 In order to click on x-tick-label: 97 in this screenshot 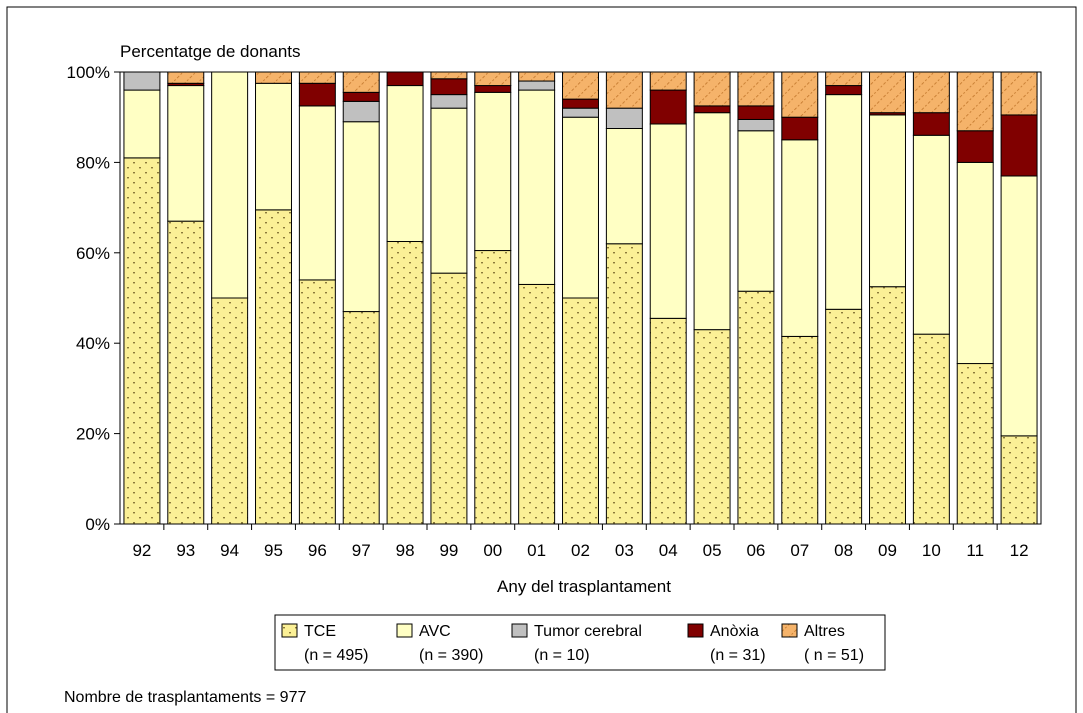, I will do `click(361, 550)`.